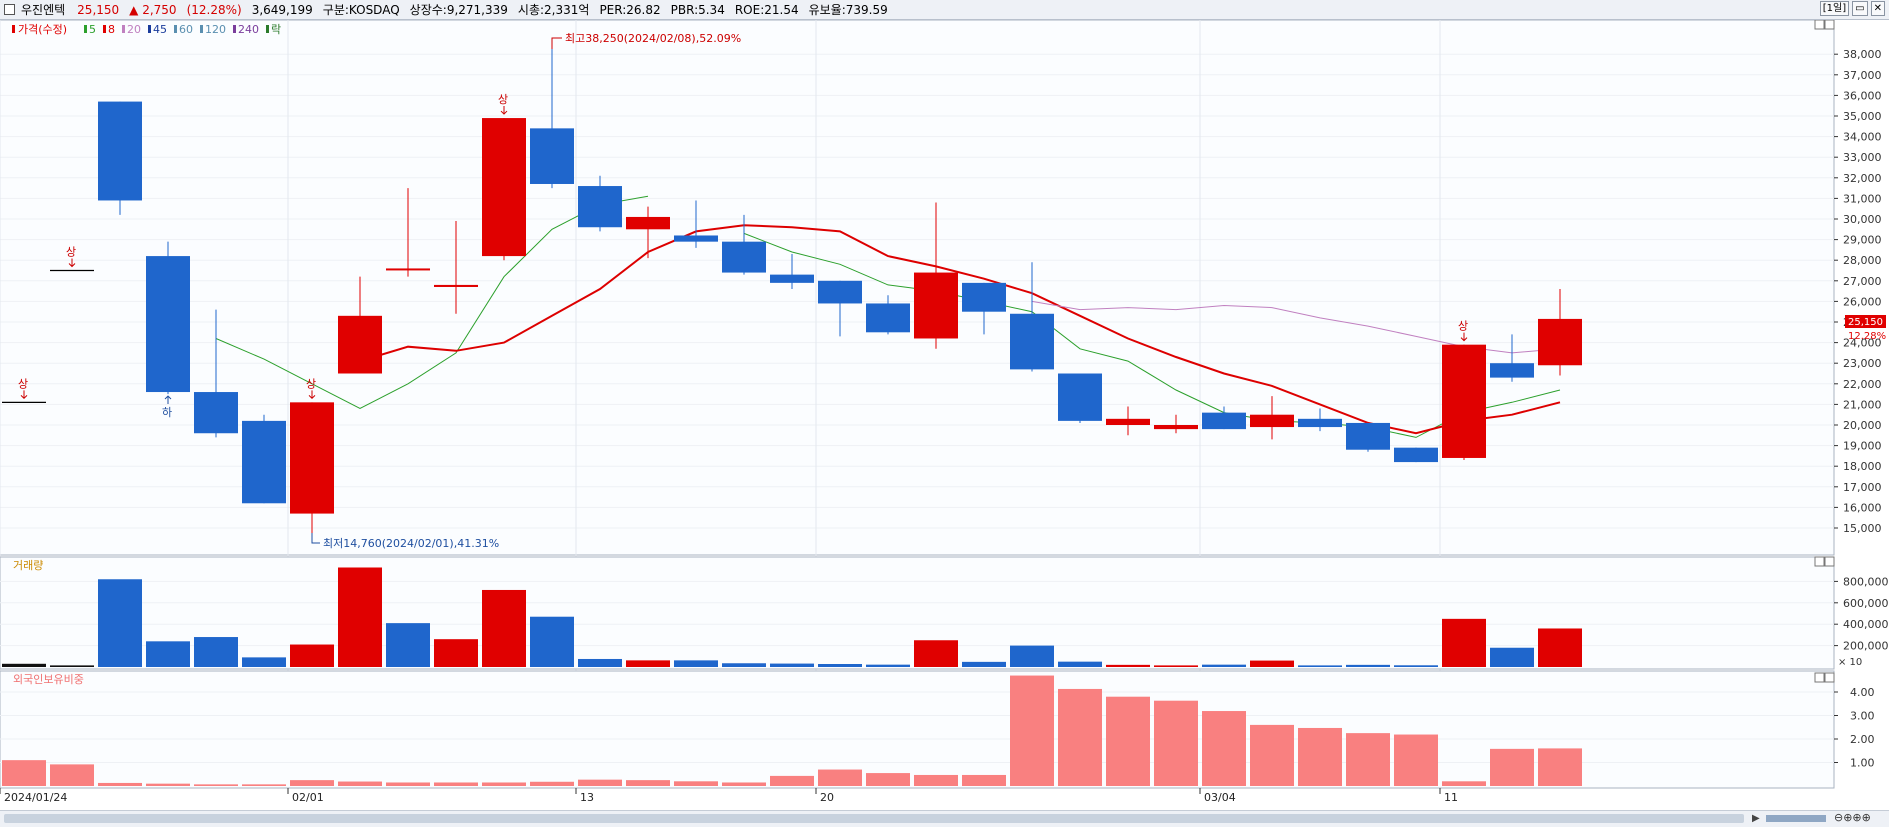  I want to click on volume-label: 거래량, so click(28, 565).